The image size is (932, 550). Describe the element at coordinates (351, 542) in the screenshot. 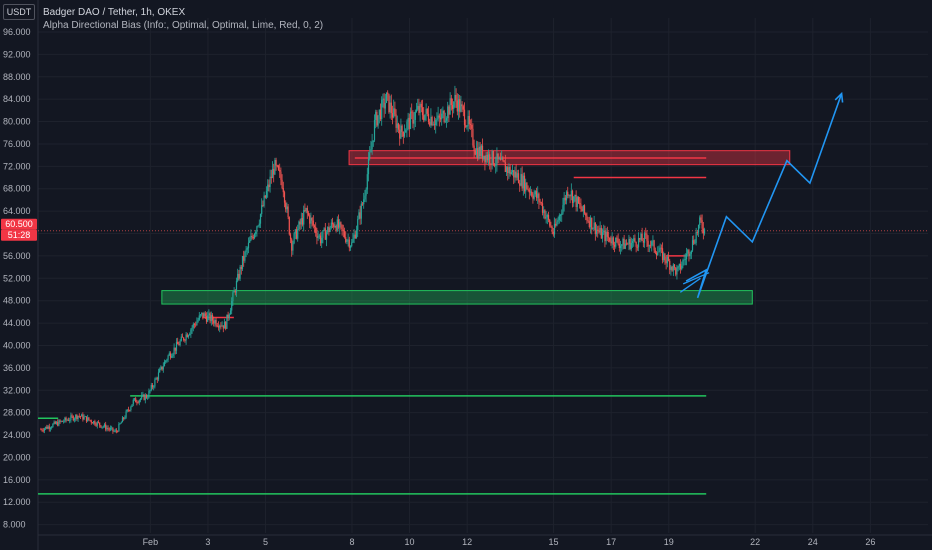

I see `time-tick-label: 8` at that location.